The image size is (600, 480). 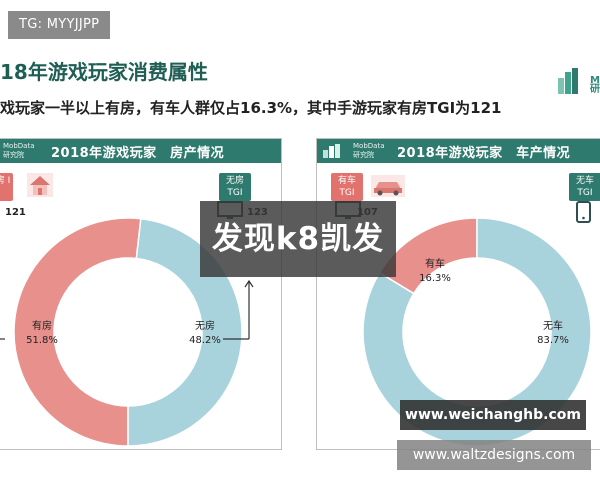 I want to click on logo-text: M 研, so click(x=595, y=85).